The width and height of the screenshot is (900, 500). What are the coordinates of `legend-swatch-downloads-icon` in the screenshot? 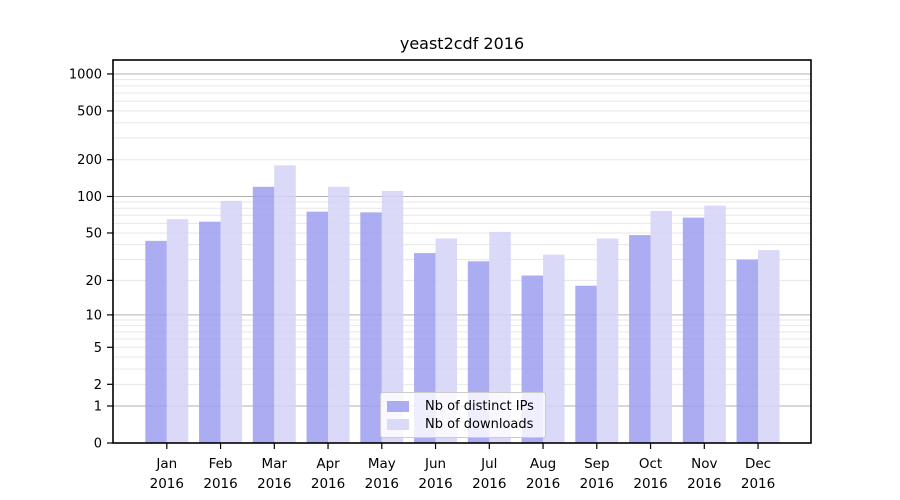 It's located at (398, 424).